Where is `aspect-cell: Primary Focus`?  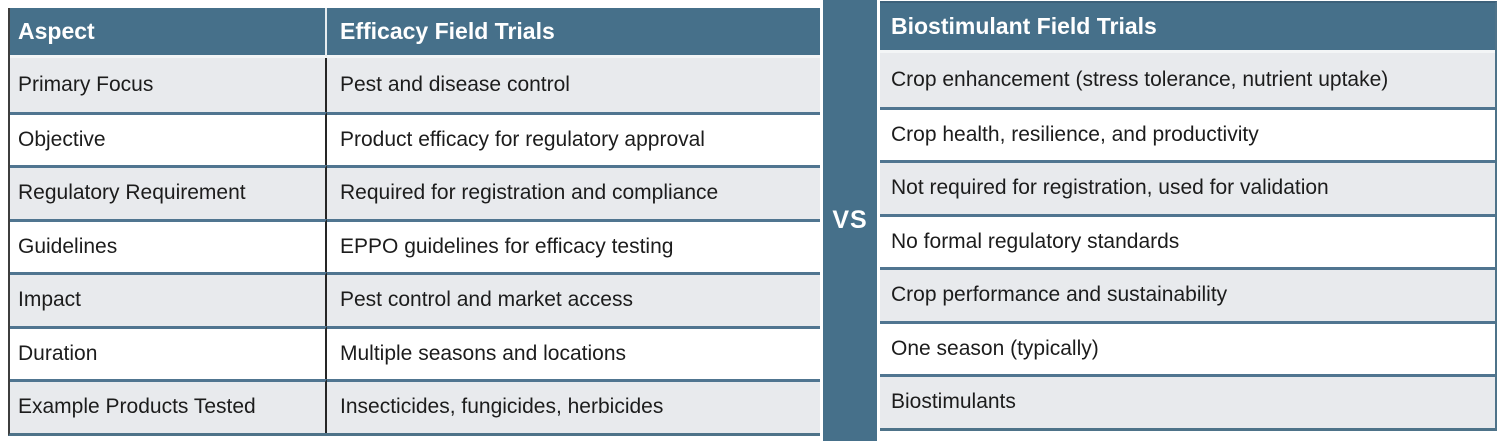 aspect-cell: Primary Focus is located at coordinates (168, 85).